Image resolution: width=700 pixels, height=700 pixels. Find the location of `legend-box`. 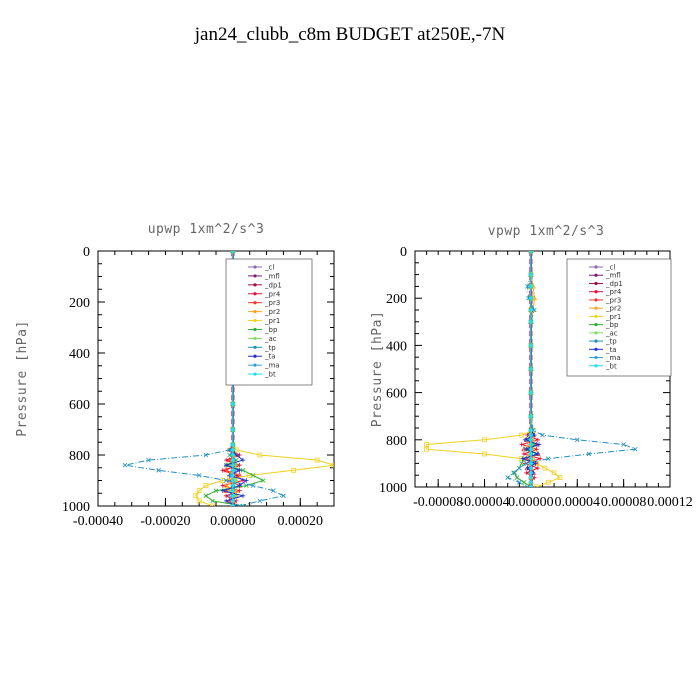

legend-box is located at coordinates (619, 317).